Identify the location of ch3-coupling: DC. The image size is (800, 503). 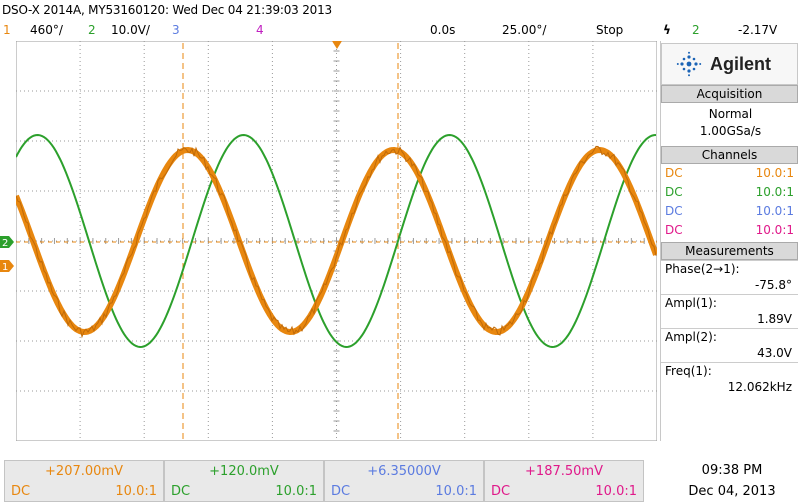
(341, 491).